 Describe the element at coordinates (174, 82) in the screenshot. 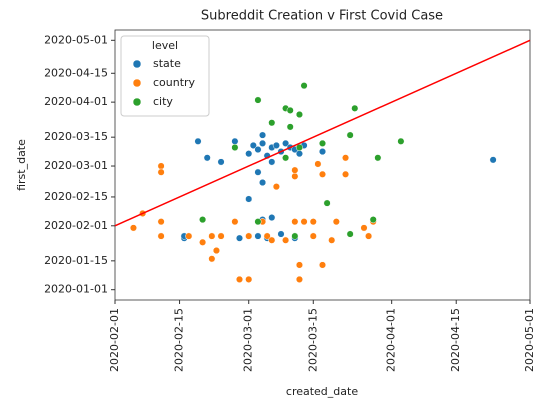

I see `legend-label: country` at that location.